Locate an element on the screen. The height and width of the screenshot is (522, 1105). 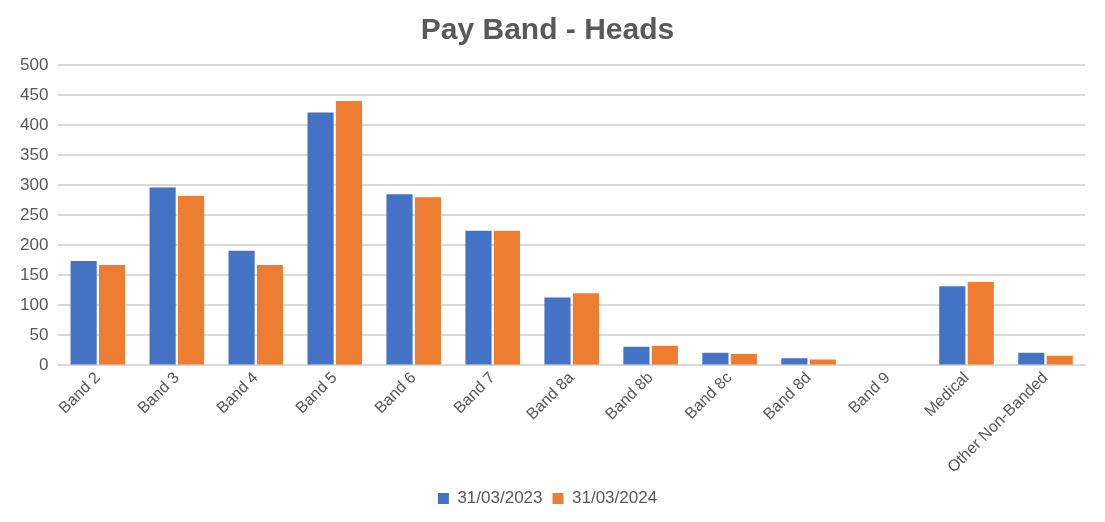
y-tick-label: 250 is located at coordinates (34, 214).